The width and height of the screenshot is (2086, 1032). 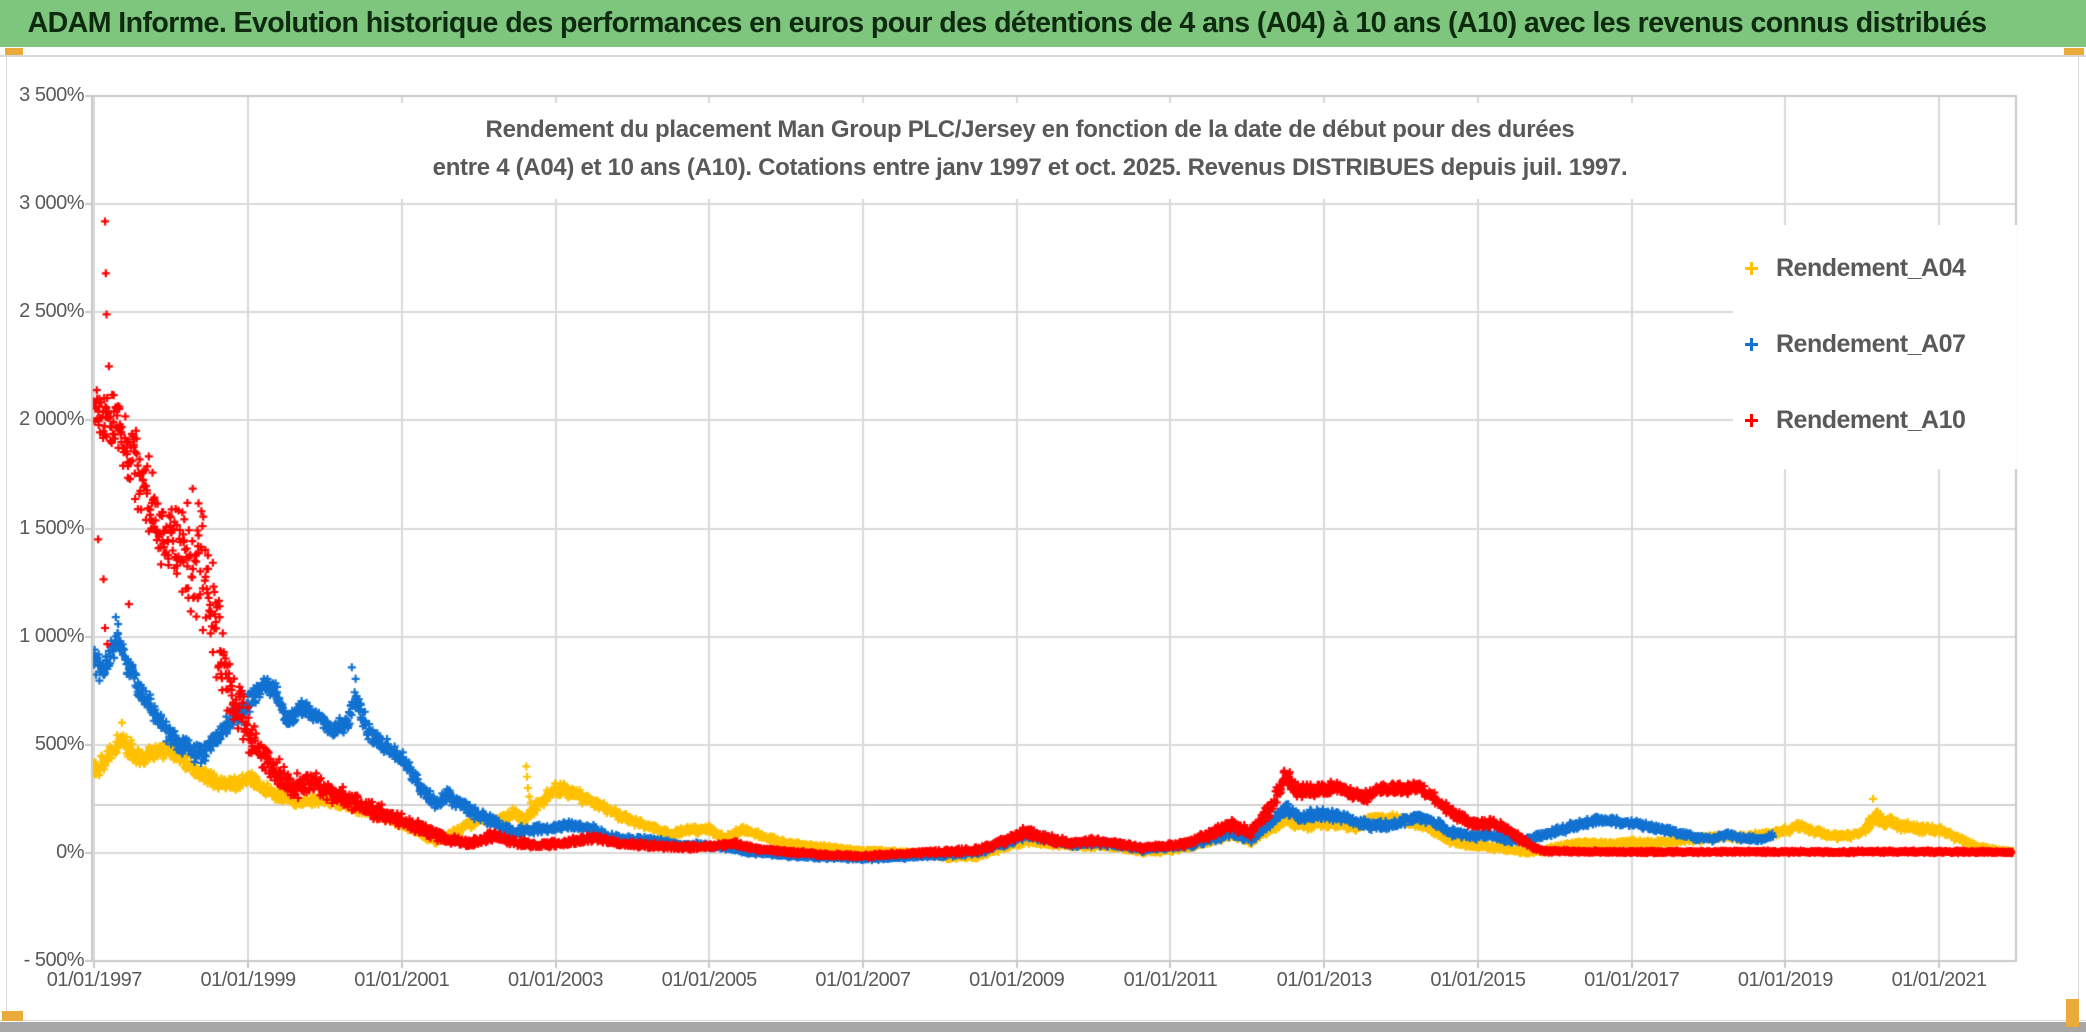 What do you see at coordinates (1632, 980) in the screenshot?
I see `x-axis-tick-label: 01/01/2017` at bounding box center [1632, 980].